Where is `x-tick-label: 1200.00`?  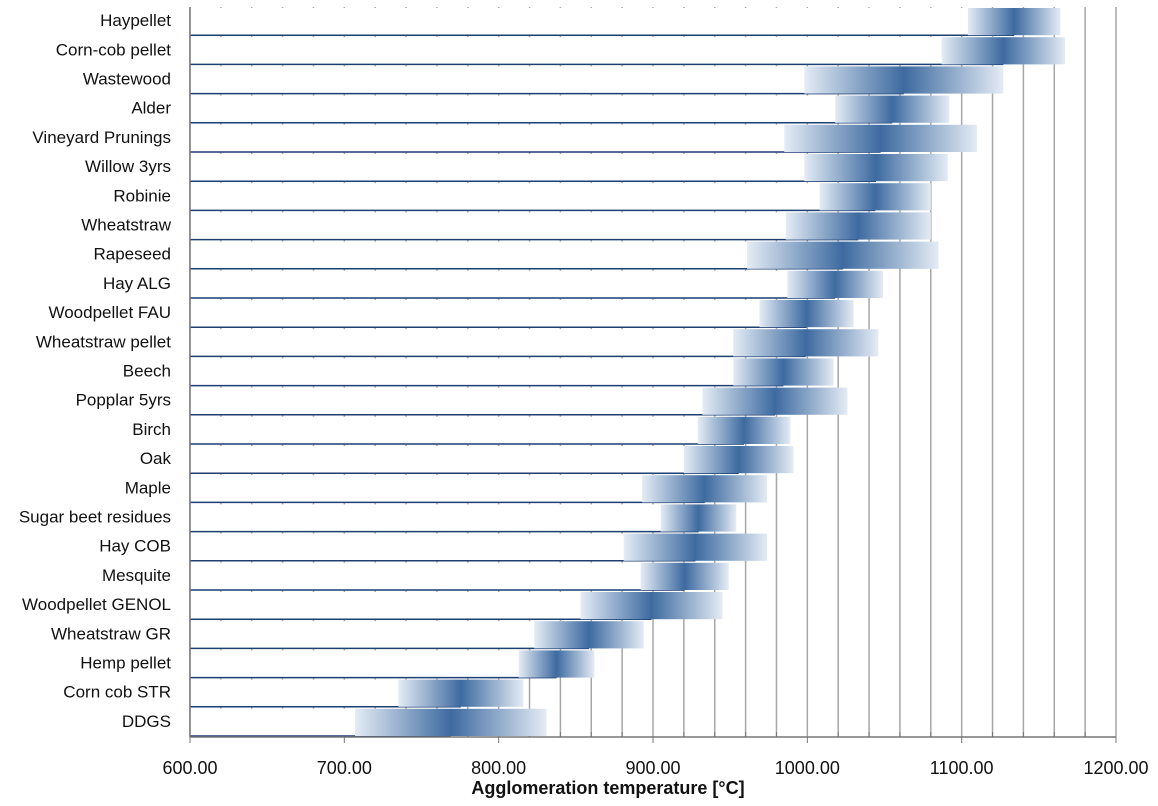
x-tick-label: 1200.00 is located at coordinates (1115, 768).